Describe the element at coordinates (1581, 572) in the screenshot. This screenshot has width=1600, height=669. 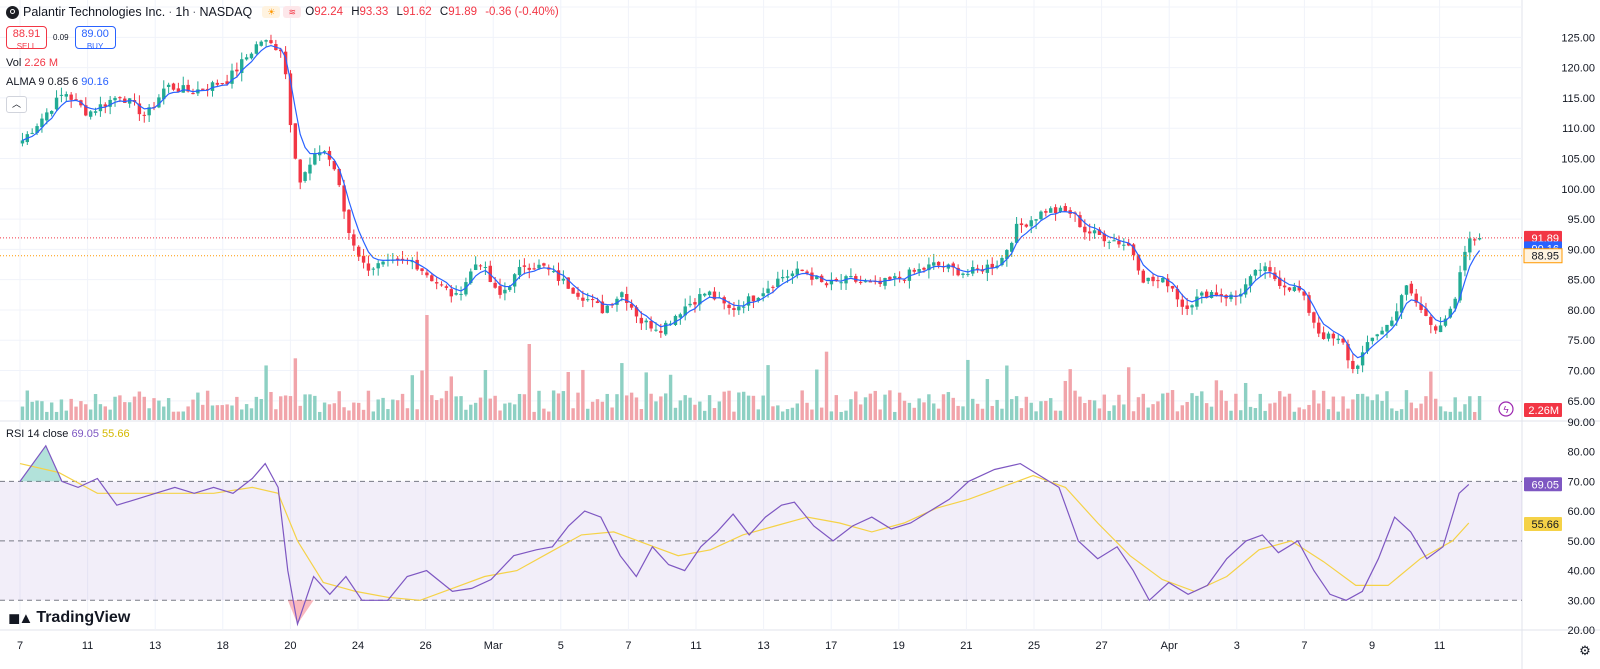
I see `rsi-tick-label: 40.00` at that location.